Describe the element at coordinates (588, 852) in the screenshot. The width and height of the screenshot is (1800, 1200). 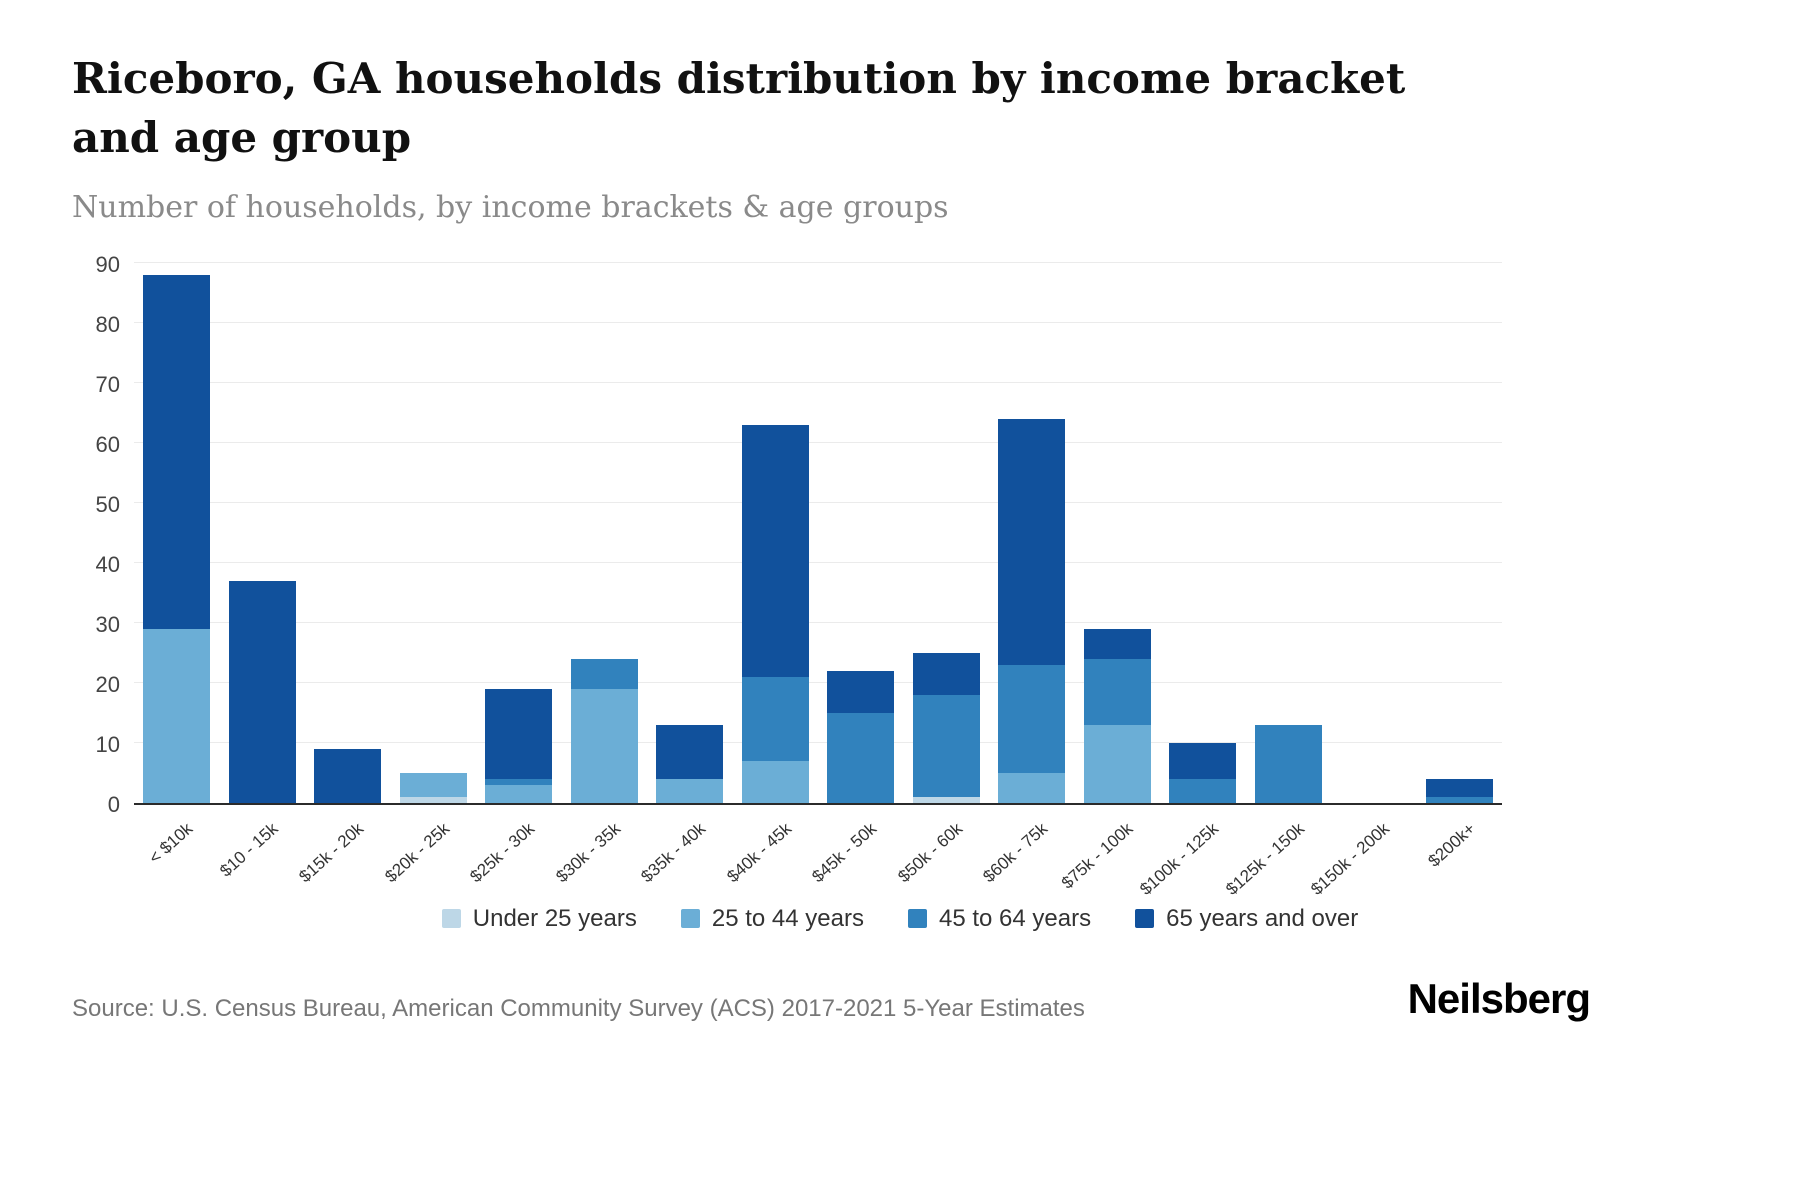
I see `x-axis-tick-label: $30k - 35k` at that location.